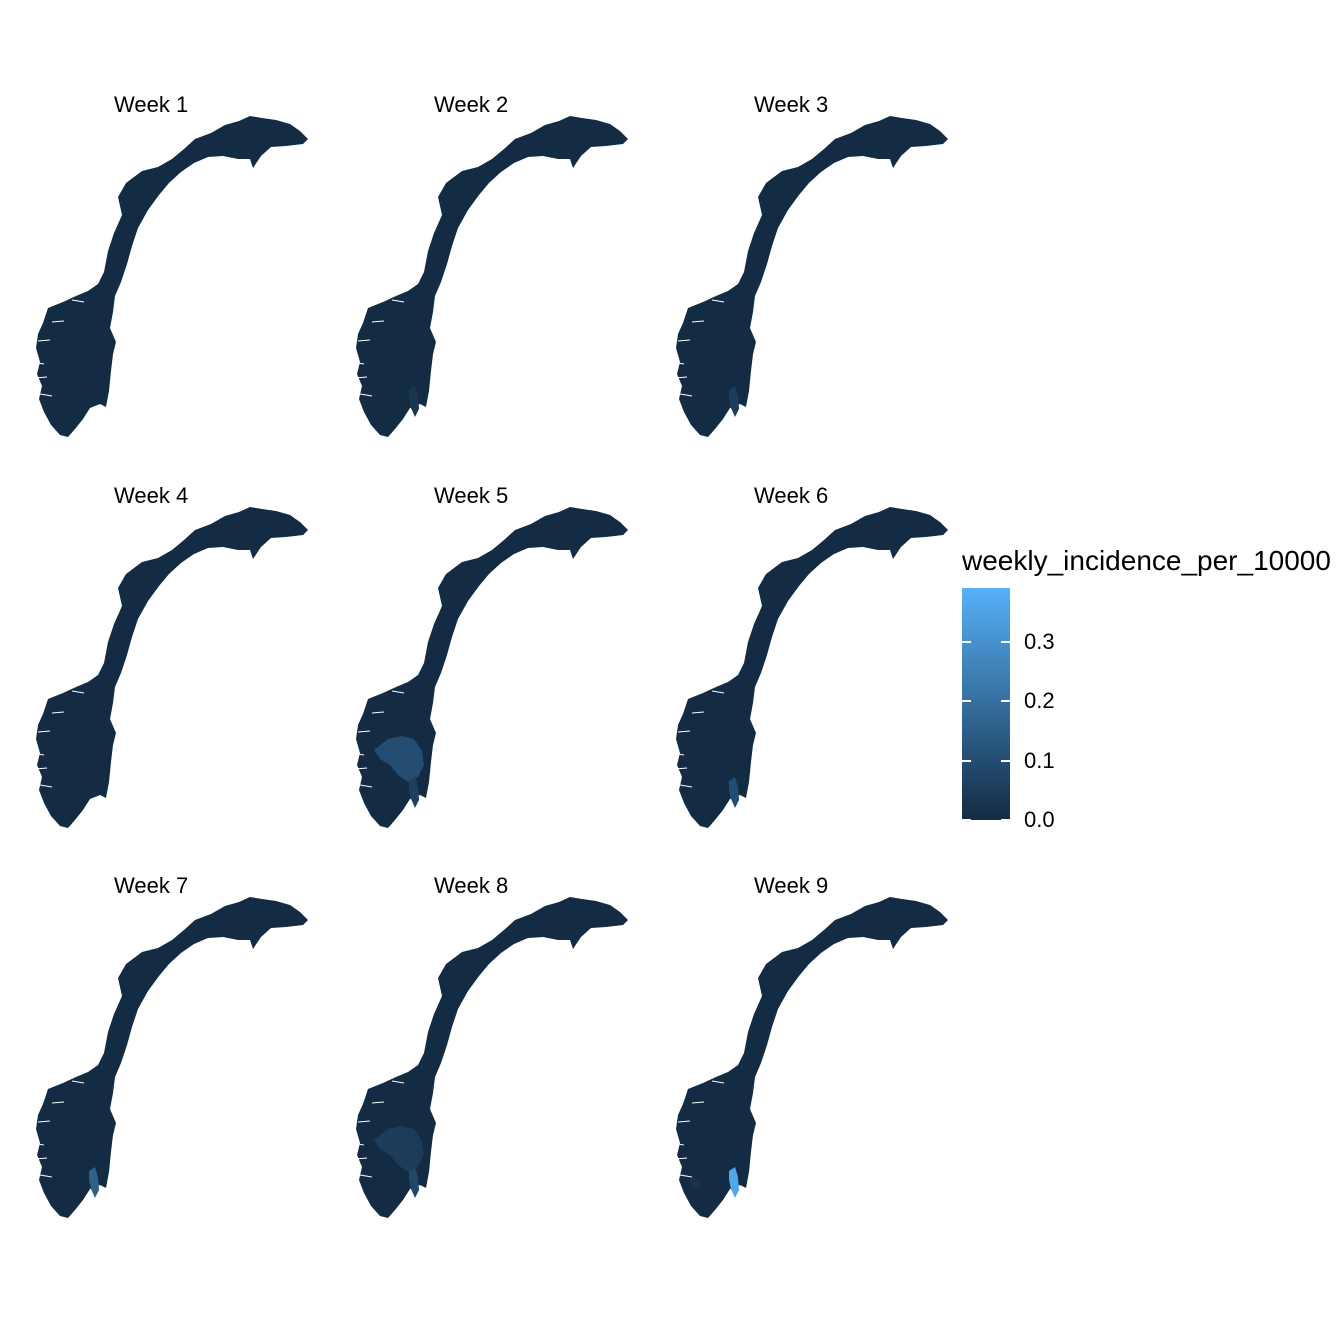  What do you see at coordinates (791, 104) in the screenshot?
I see `panel-title: Week 3` at bounding box center [791, 104].